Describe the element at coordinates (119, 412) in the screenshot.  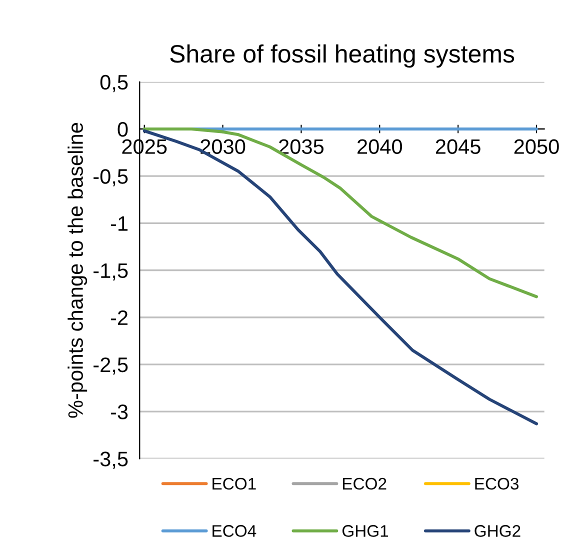
I see `y-tick-label: -3` at that location.